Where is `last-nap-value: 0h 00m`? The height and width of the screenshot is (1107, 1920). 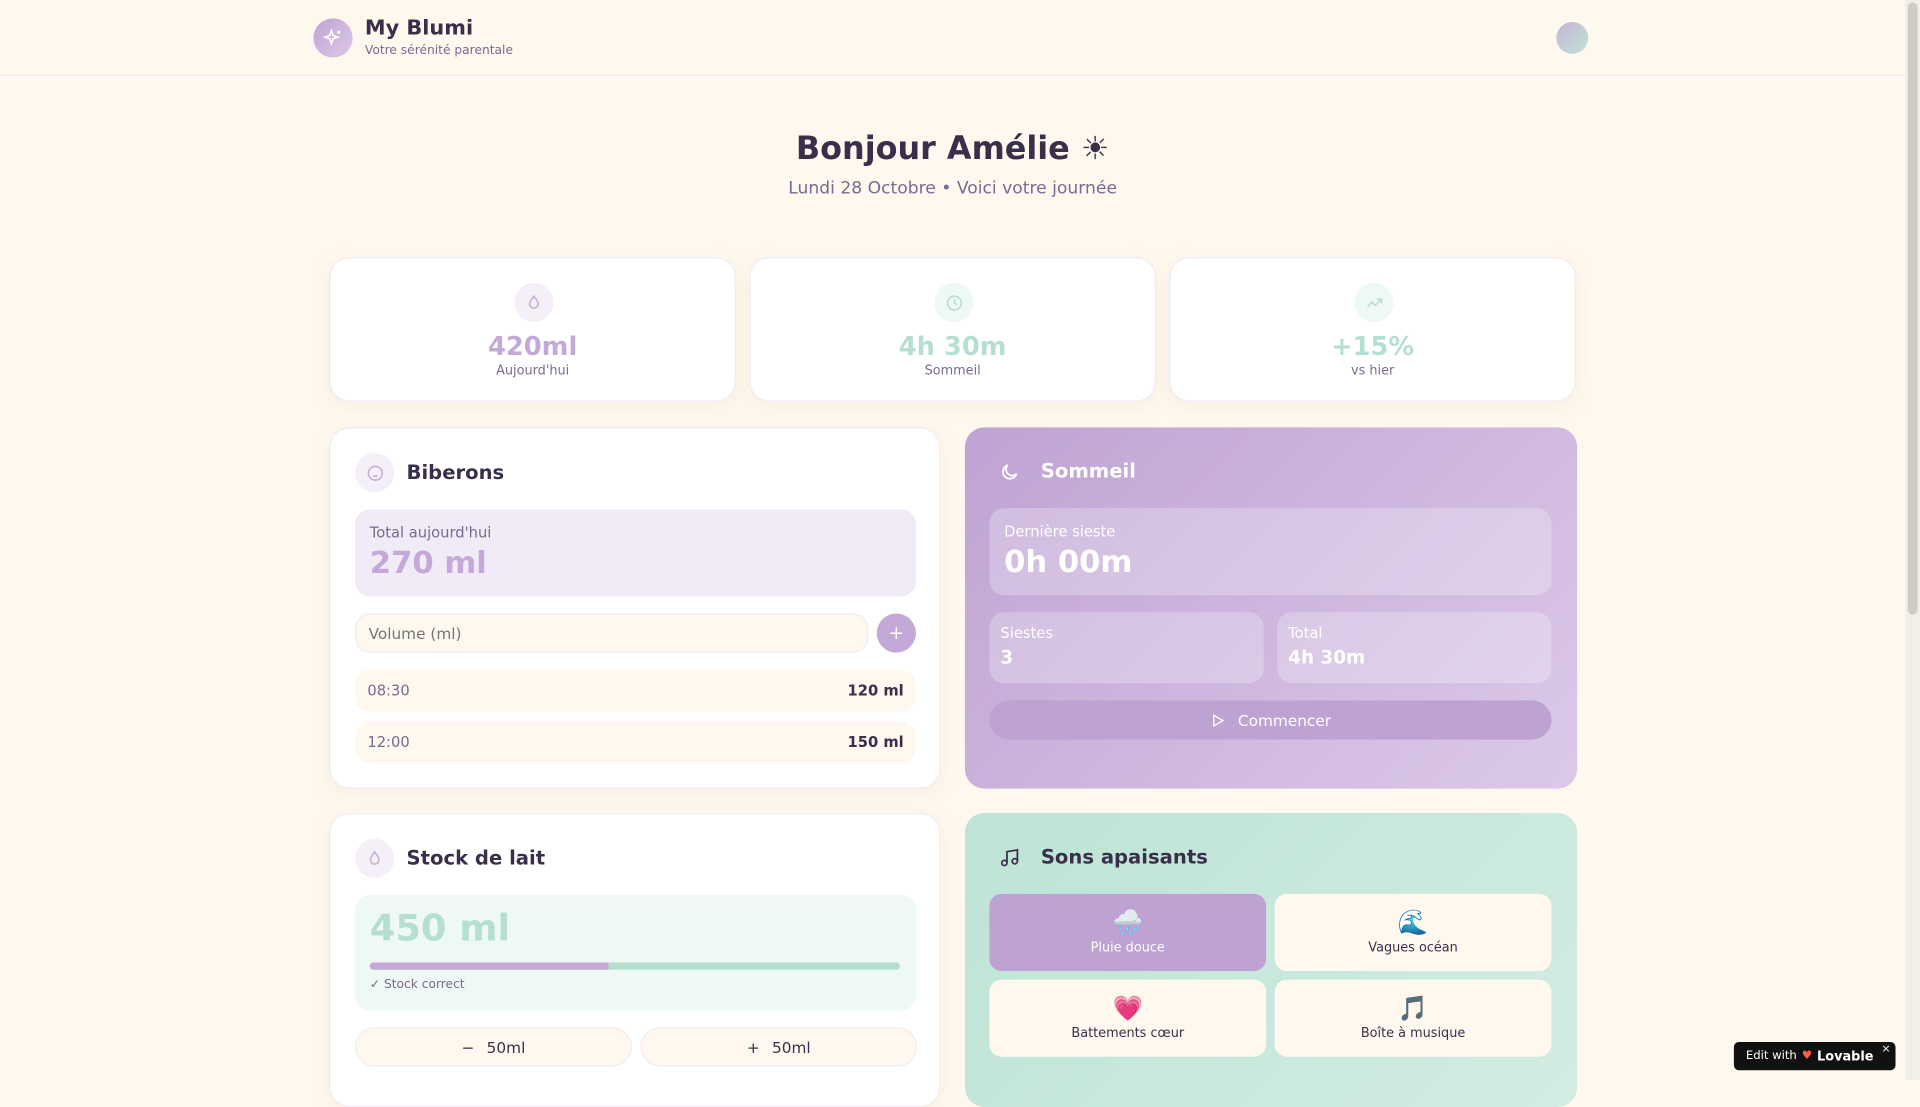
last-nap-value: 0h 00m is located at coordinates (1068, 561).